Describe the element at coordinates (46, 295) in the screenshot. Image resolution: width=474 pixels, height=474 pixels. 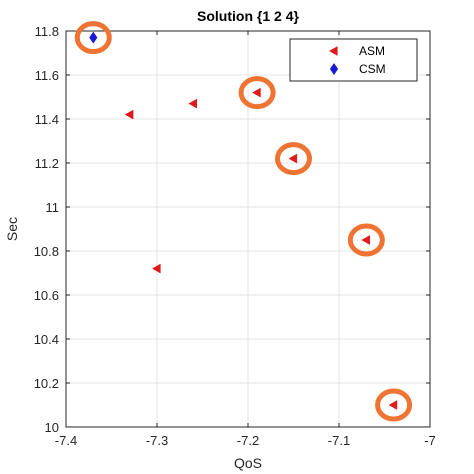
I see `y-tick-label: 10.6` at that location.